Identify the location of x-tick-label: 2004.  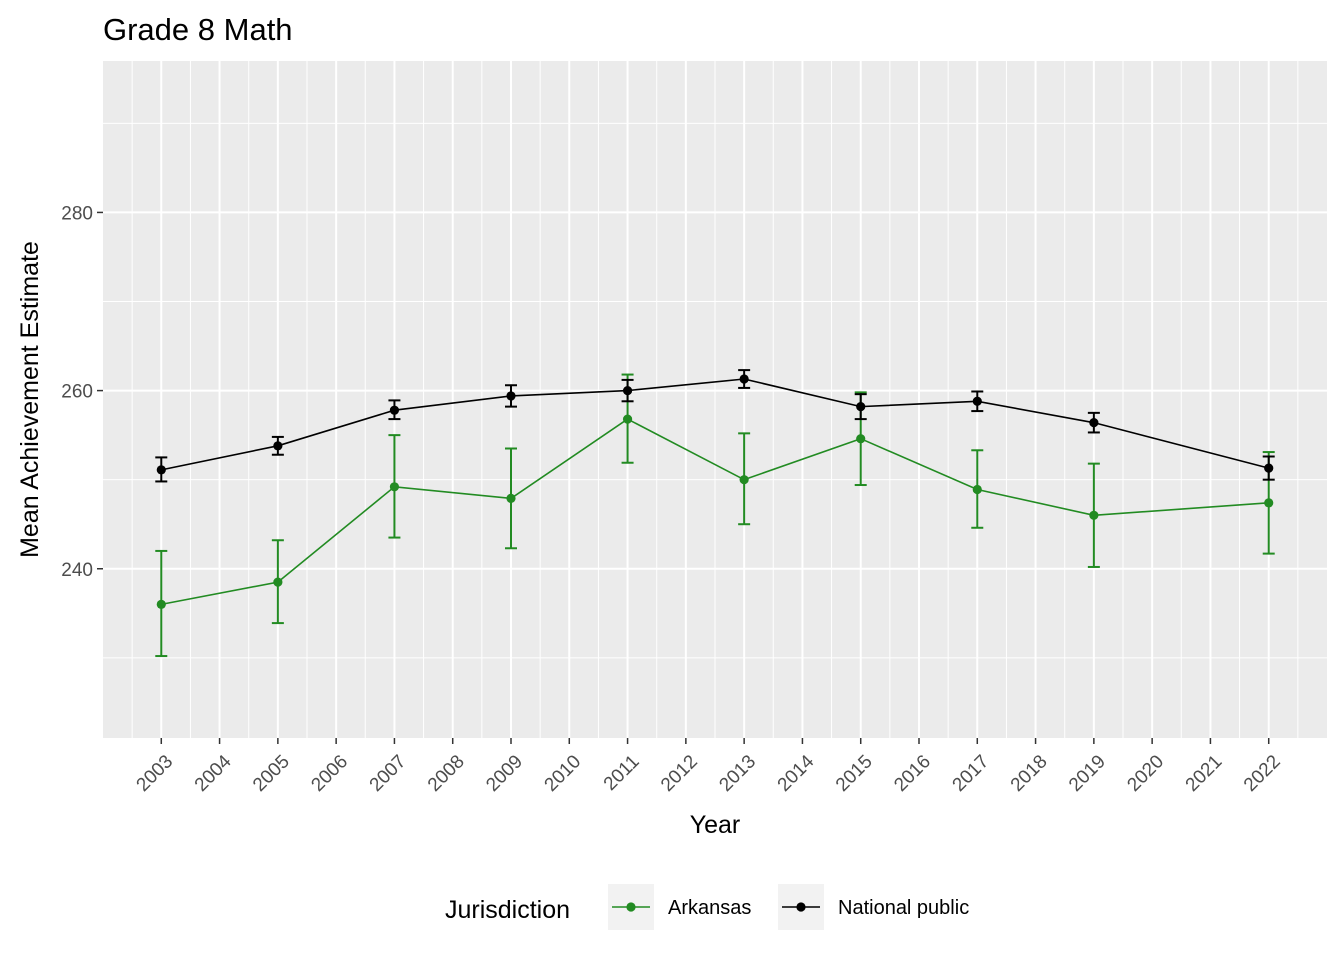
(213, 773).